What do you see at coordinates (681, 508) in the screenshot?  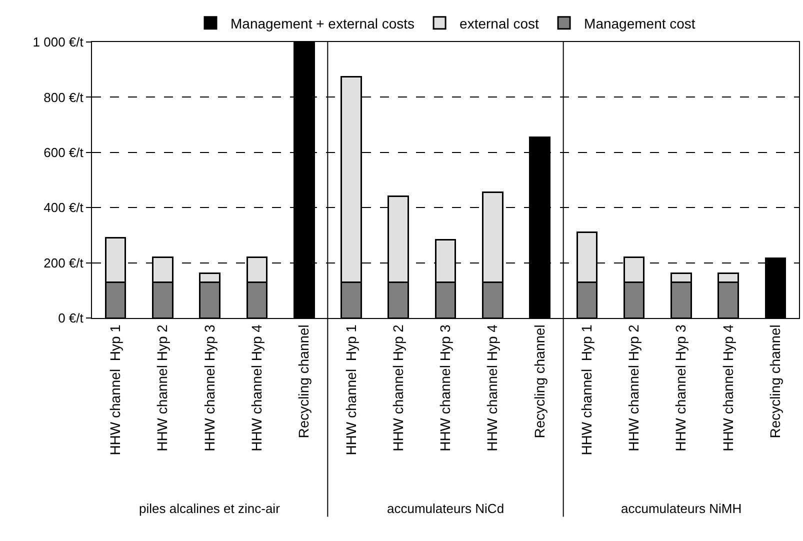 I see `text: accumulateurs NiMH` at bounding box center [681, 508].